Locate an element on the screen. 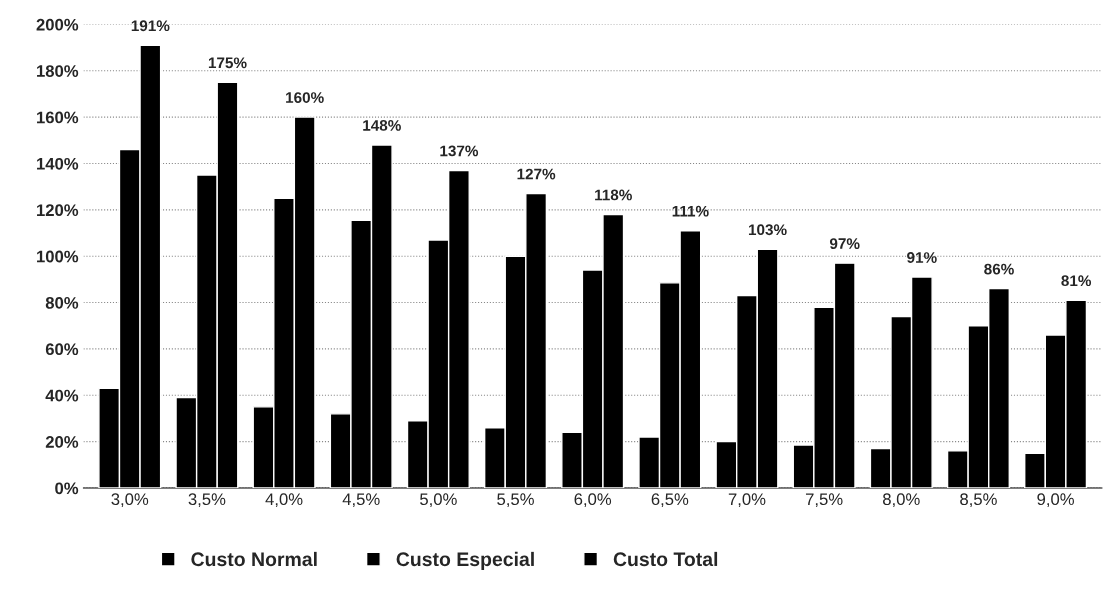 The image size is (1113, 610). y-tick-label: 140% is located at coordinates (58, 163).